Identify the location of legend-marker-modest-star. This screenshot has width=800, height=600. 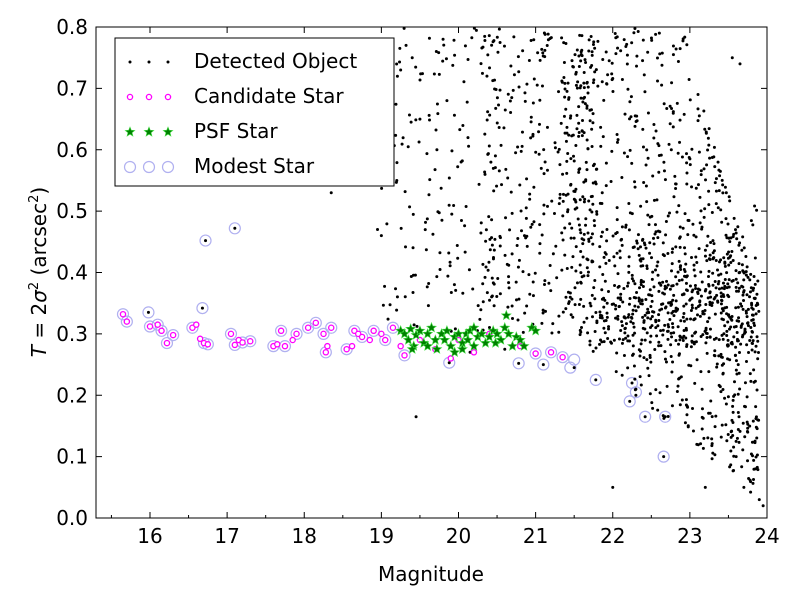
(149, 167).